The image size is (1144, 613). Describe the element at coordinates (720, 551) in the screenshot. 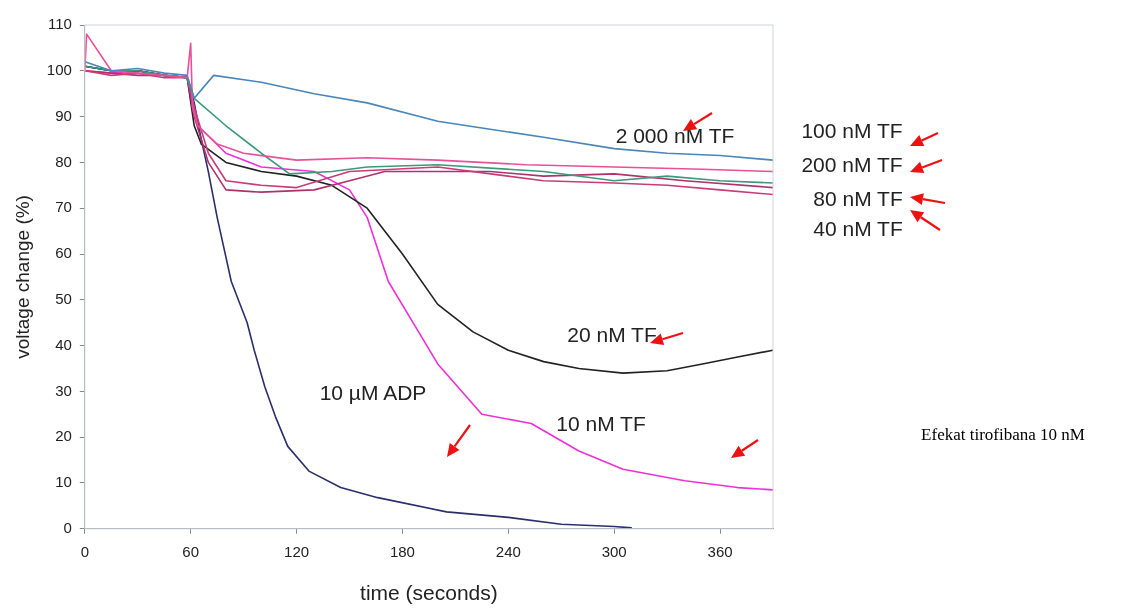

I see `x-tick-label: 360` at that location.